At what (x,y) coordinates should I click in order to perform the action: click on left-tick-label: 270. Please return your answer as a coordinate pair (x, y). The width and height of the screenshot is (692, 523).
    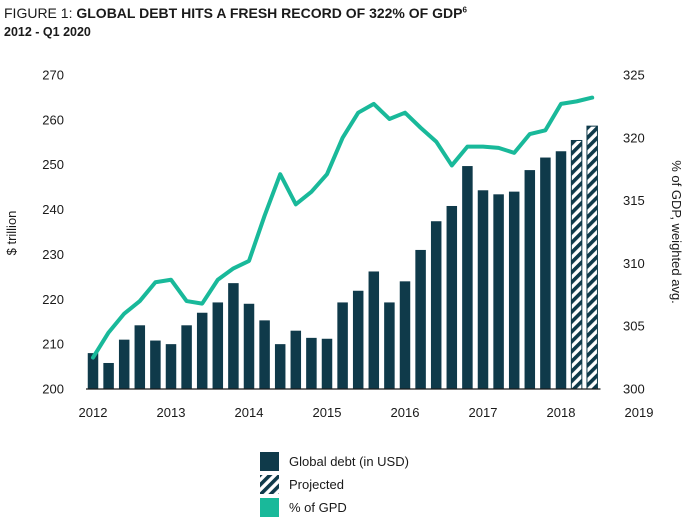
    Looking at the image, I should click on (53, 75).